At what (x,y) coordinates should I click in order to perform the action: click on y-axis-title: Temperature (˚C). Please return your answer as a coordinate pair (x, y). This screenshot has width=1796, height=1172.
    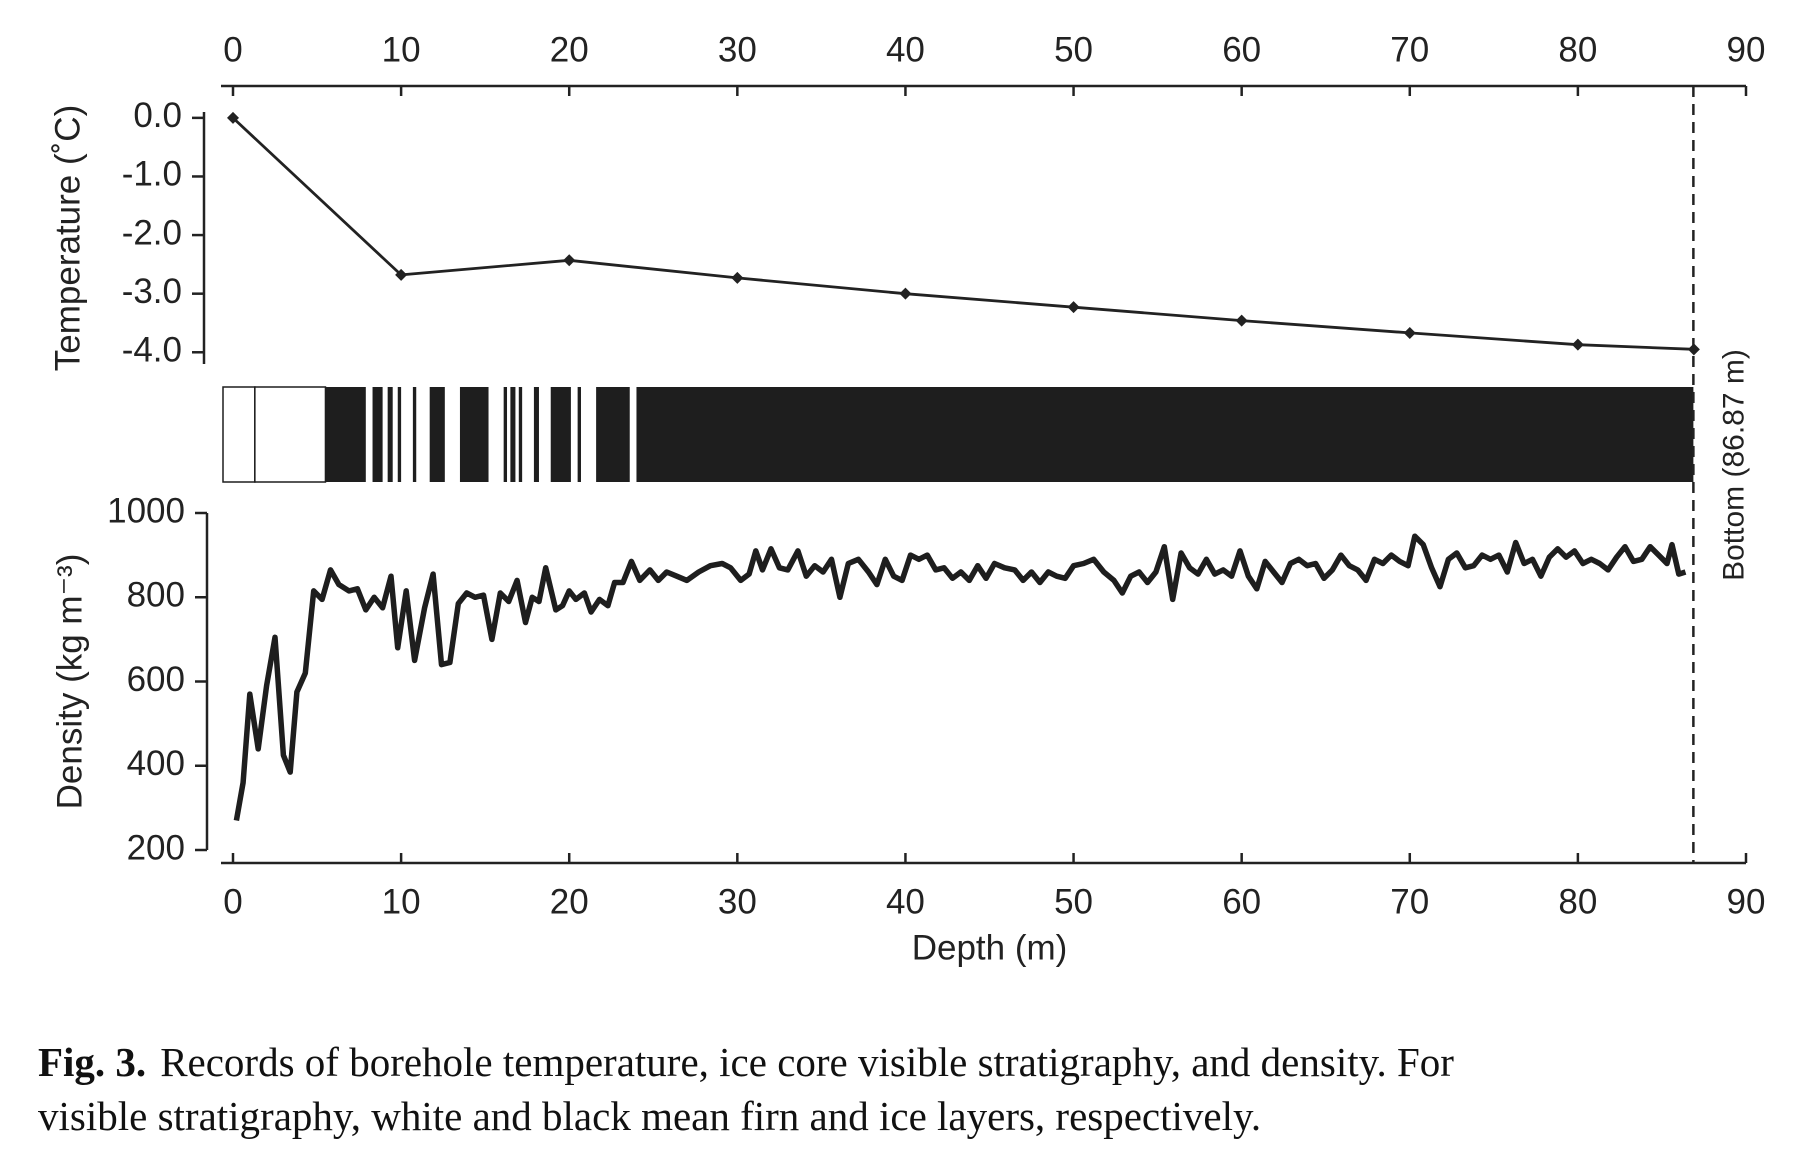
    Looking at the image, I should click on (67, 238).